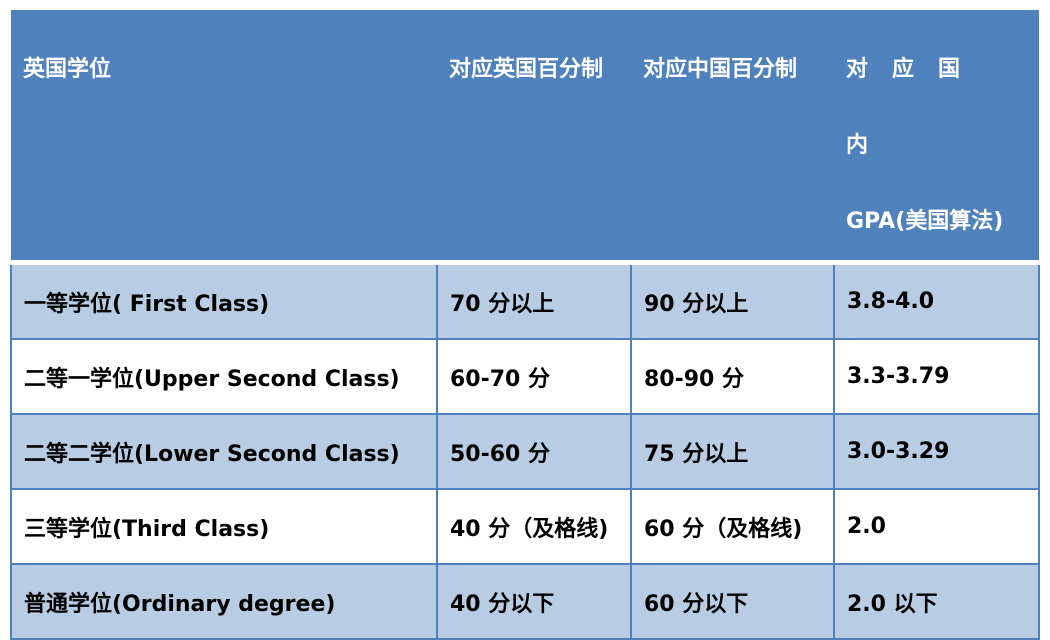 The height and width of the screenshot is (640, 1050). I want to click on table-row: 普通学位(Ordinary degree) 40 分以下 60 分以下 2.0 以下, so click(525, 601).